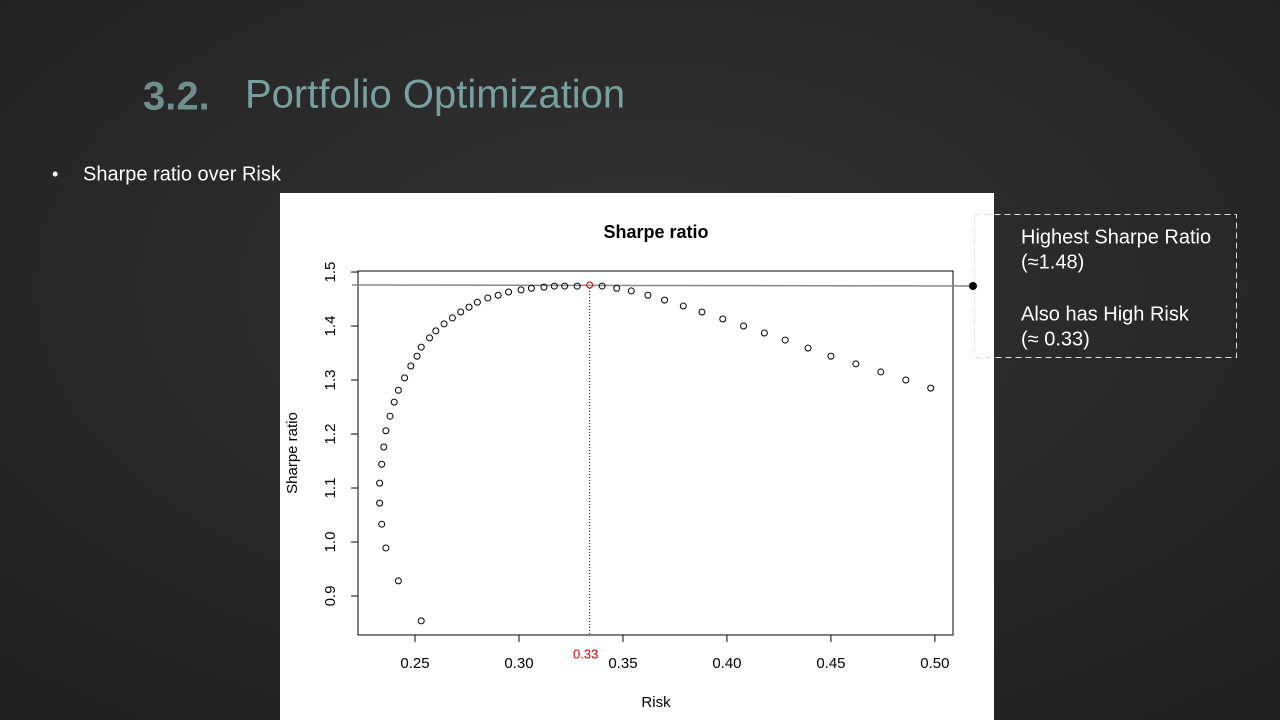 This screenshot has width=1280, height=720. I want to click on callout-text: (≈1.48), so click(1052, 262).